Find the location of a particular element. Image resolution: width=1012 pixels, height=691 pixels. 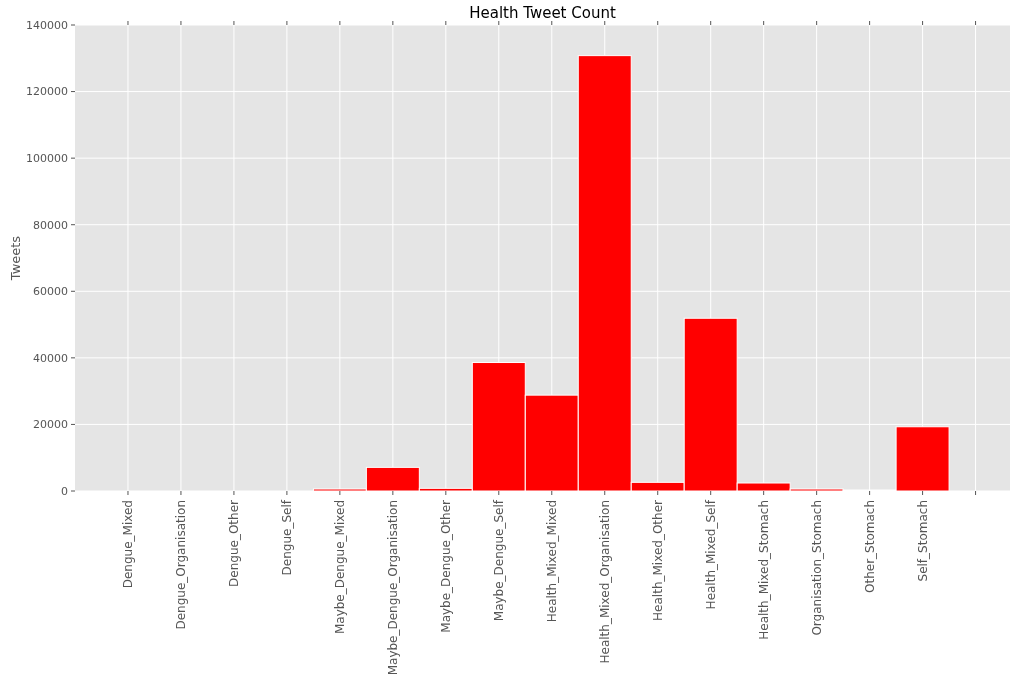

y-tick-label: 80000 is located at coordinates (50, 225).